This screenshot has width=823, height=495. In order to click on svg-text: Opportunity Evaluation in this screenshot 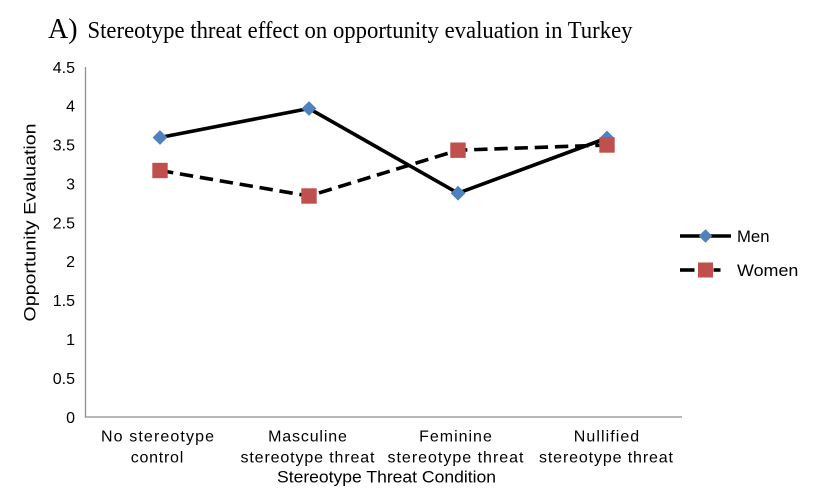, I will do `click(30, 223)`.